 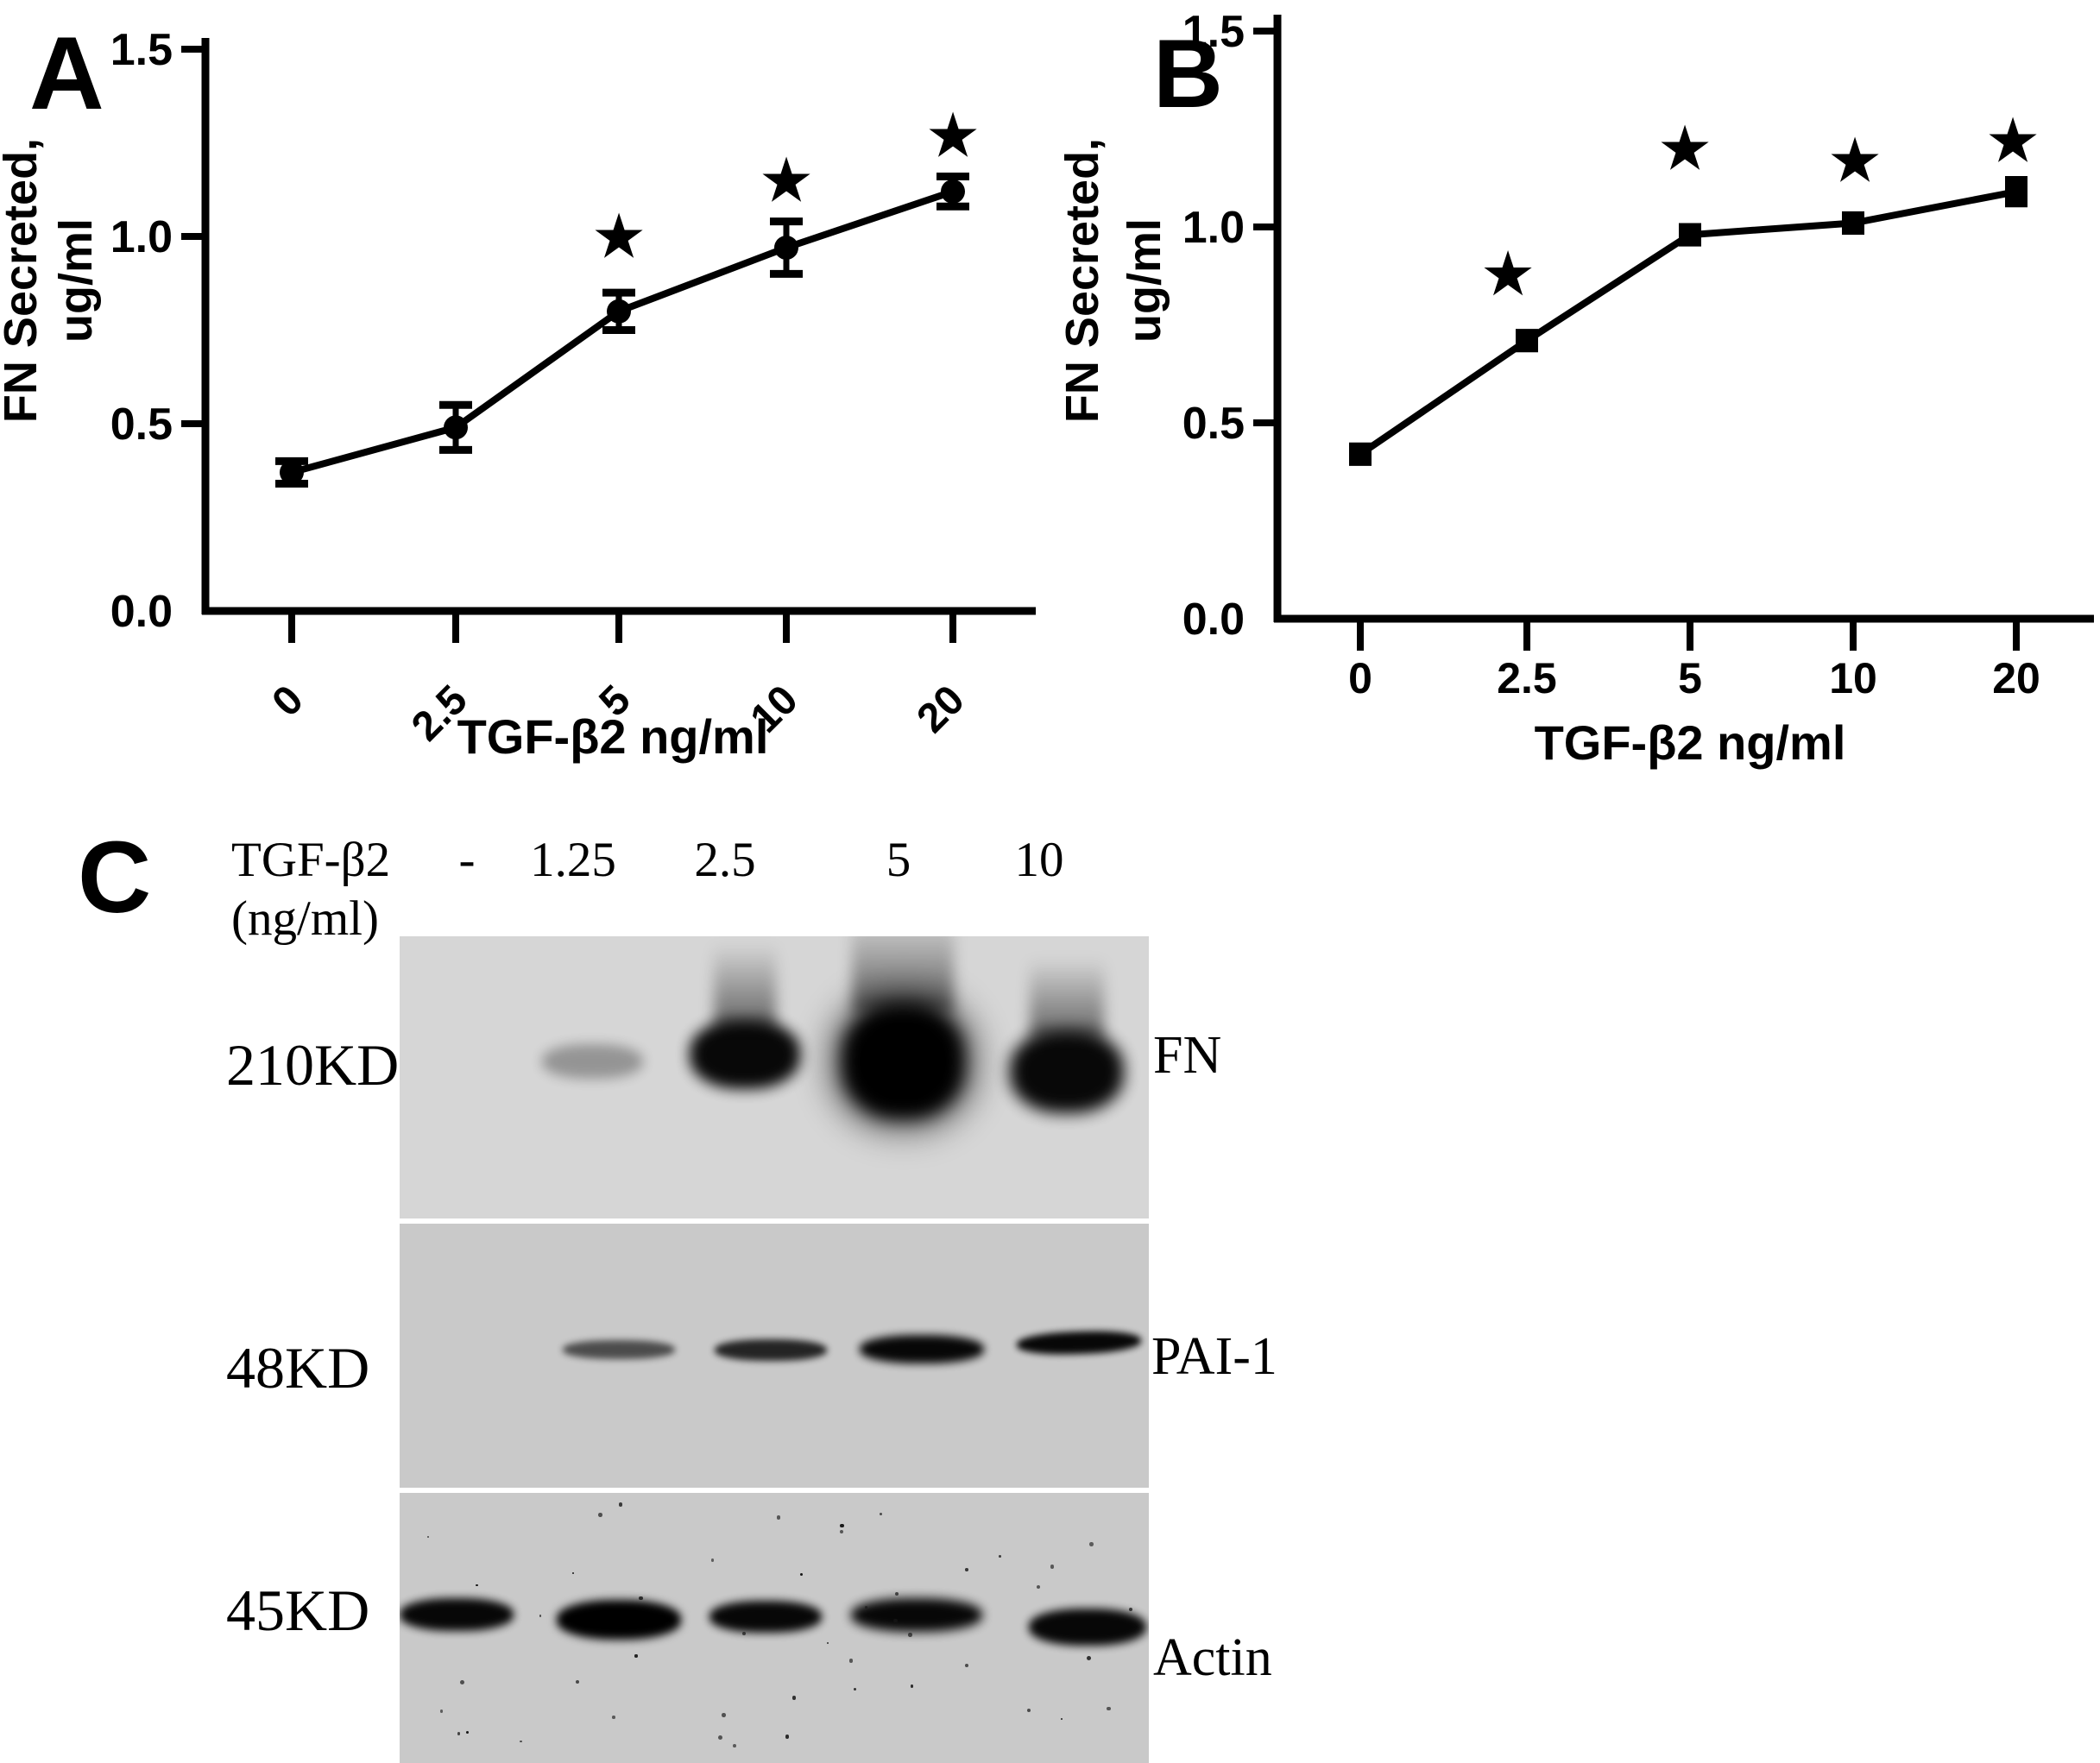 I want to click on dose-label-2: 1.25, so click(x=573, y=860).